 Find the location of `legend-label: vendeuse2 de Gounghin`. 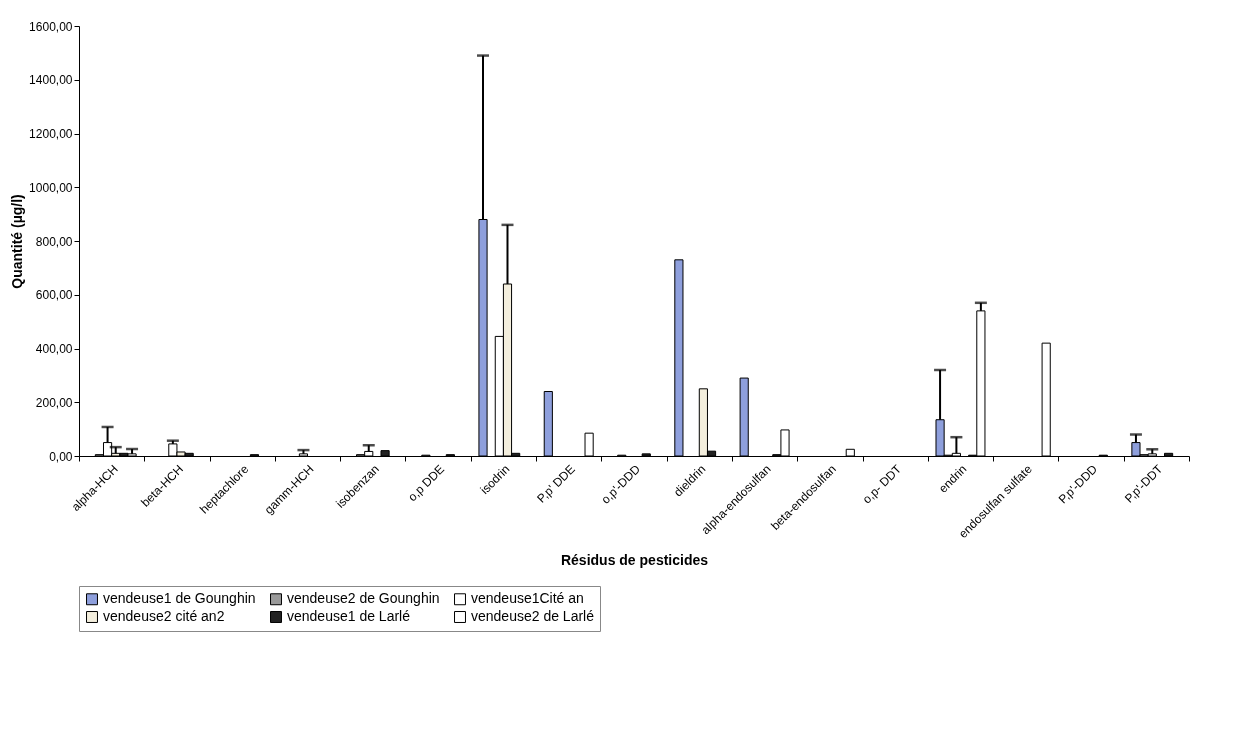

legend-label: vendeuse2 de Gounghin is located at coordinates (363, 598).